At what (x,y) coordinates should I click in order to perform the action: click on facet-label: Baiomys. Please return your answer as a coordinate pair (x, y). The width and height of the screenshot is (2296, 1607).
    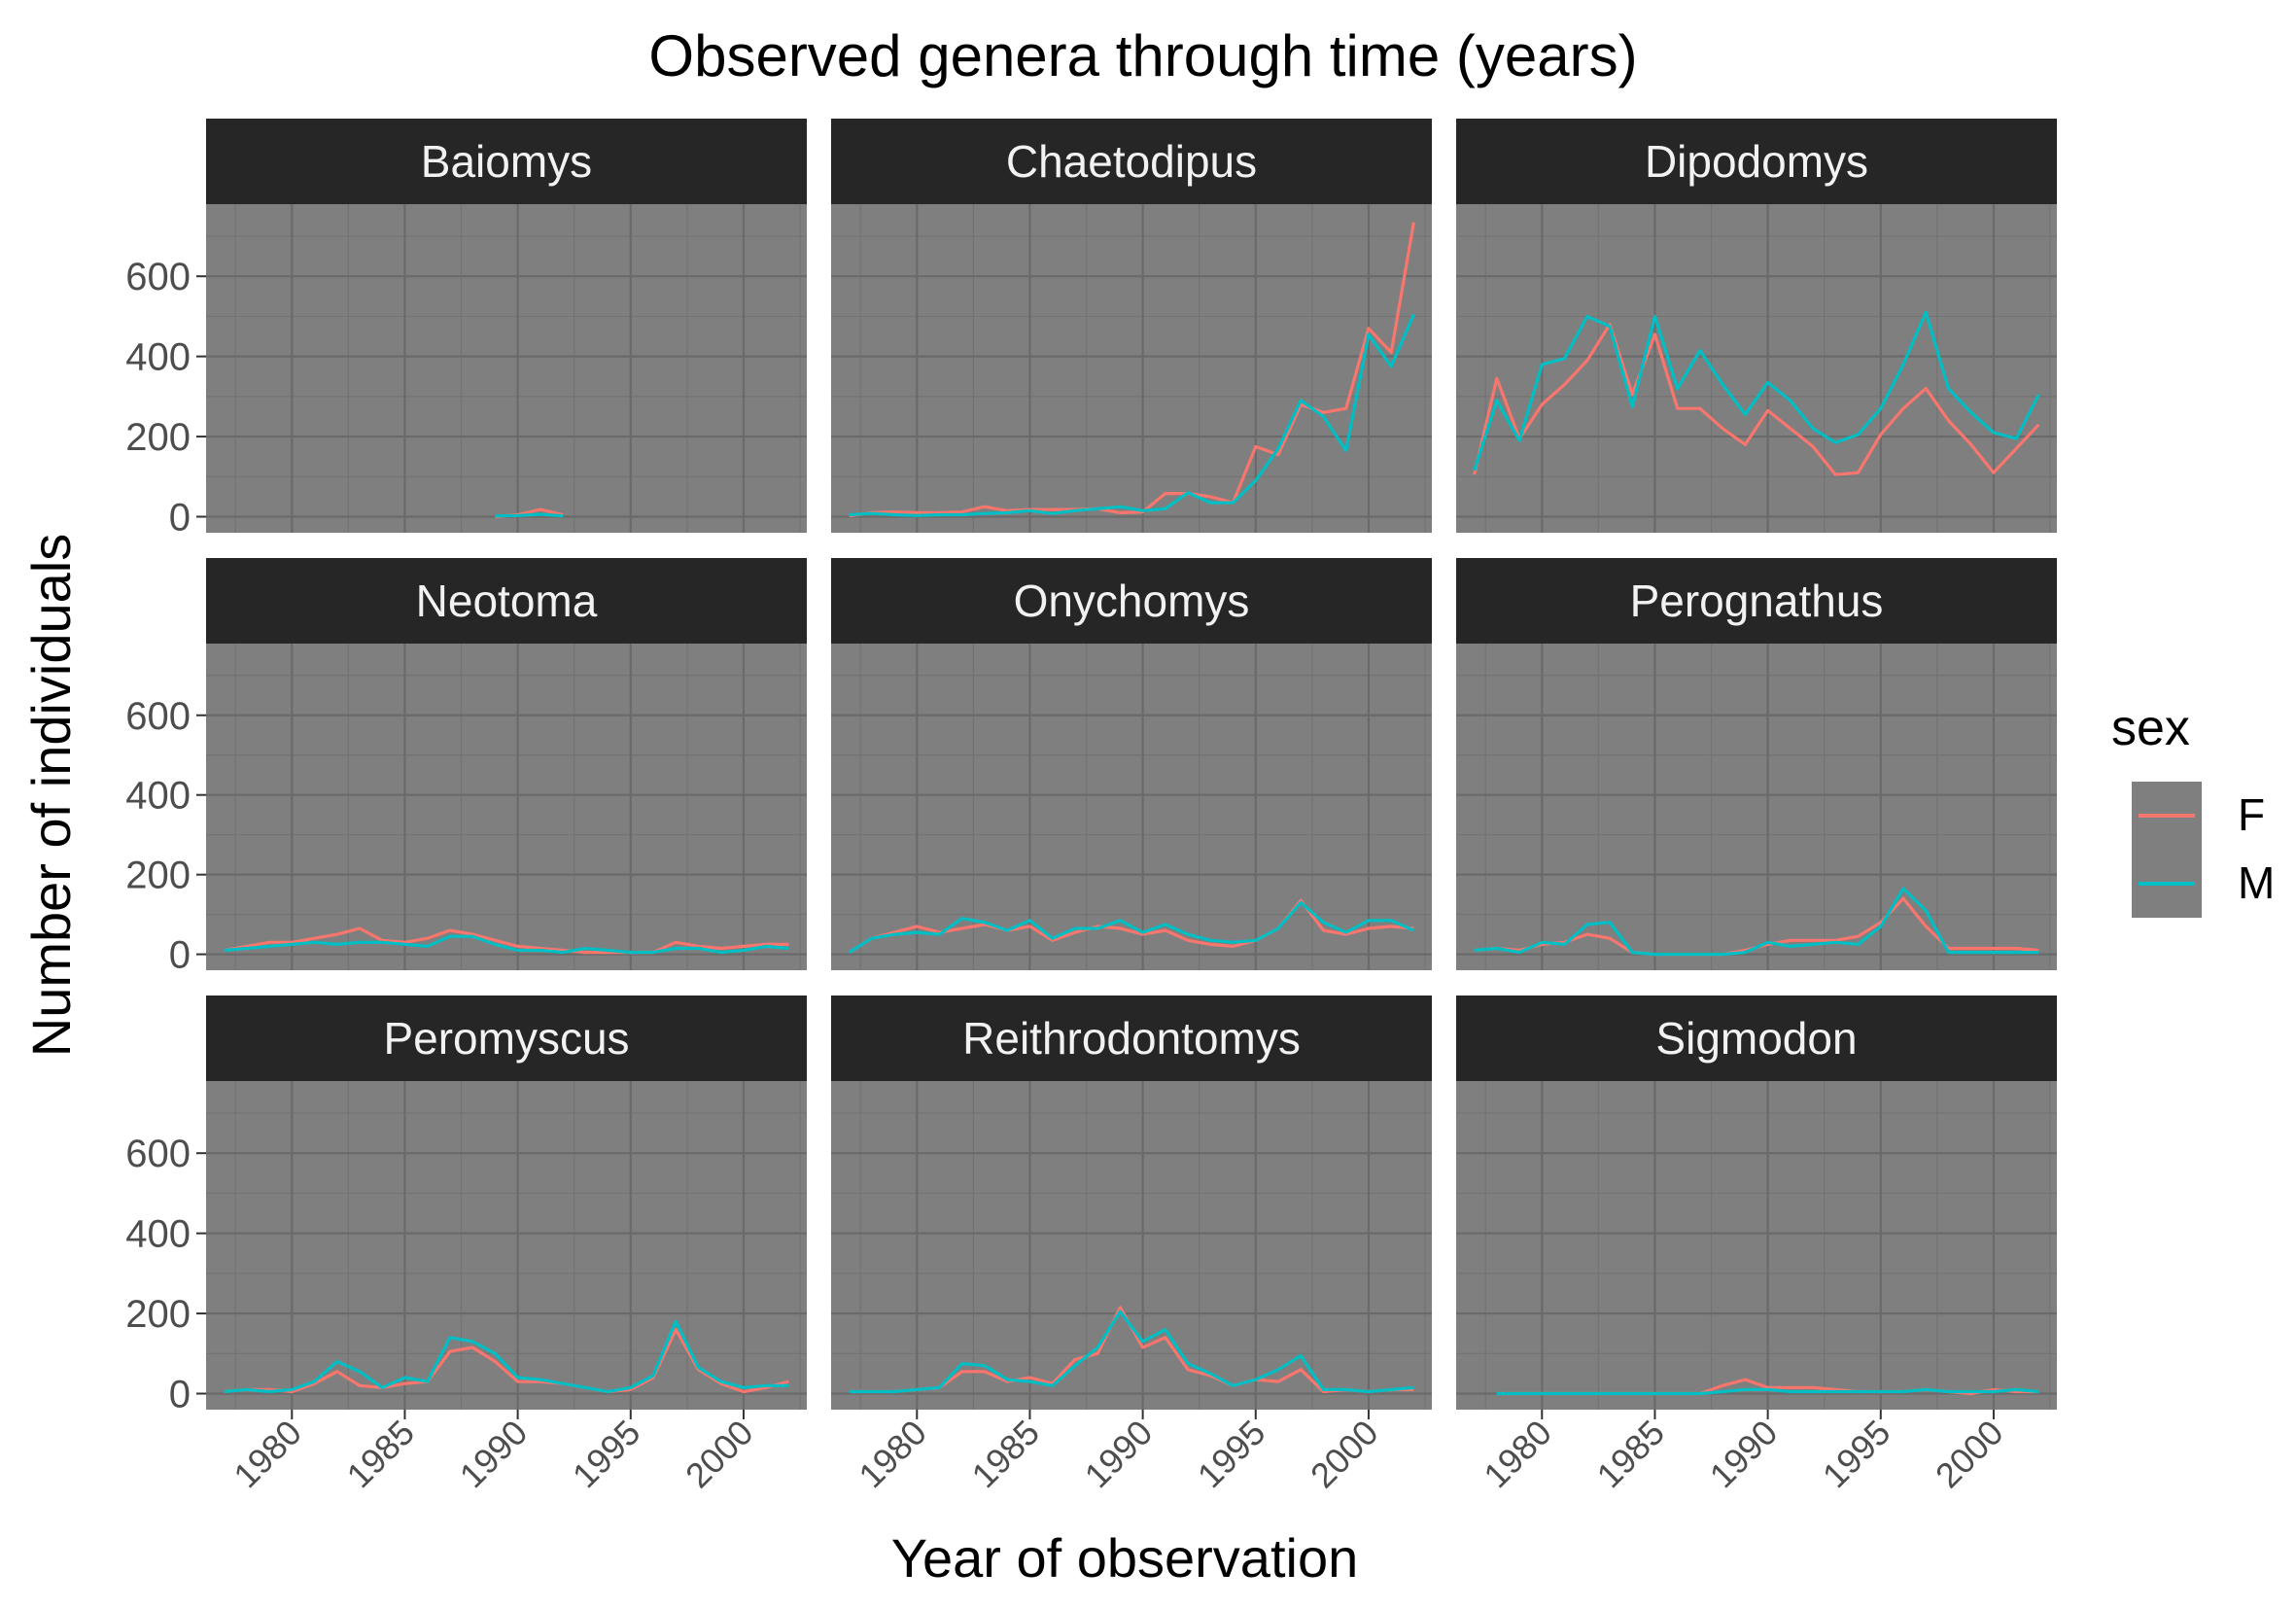
    Looking at the image, I should click on (507, 161).